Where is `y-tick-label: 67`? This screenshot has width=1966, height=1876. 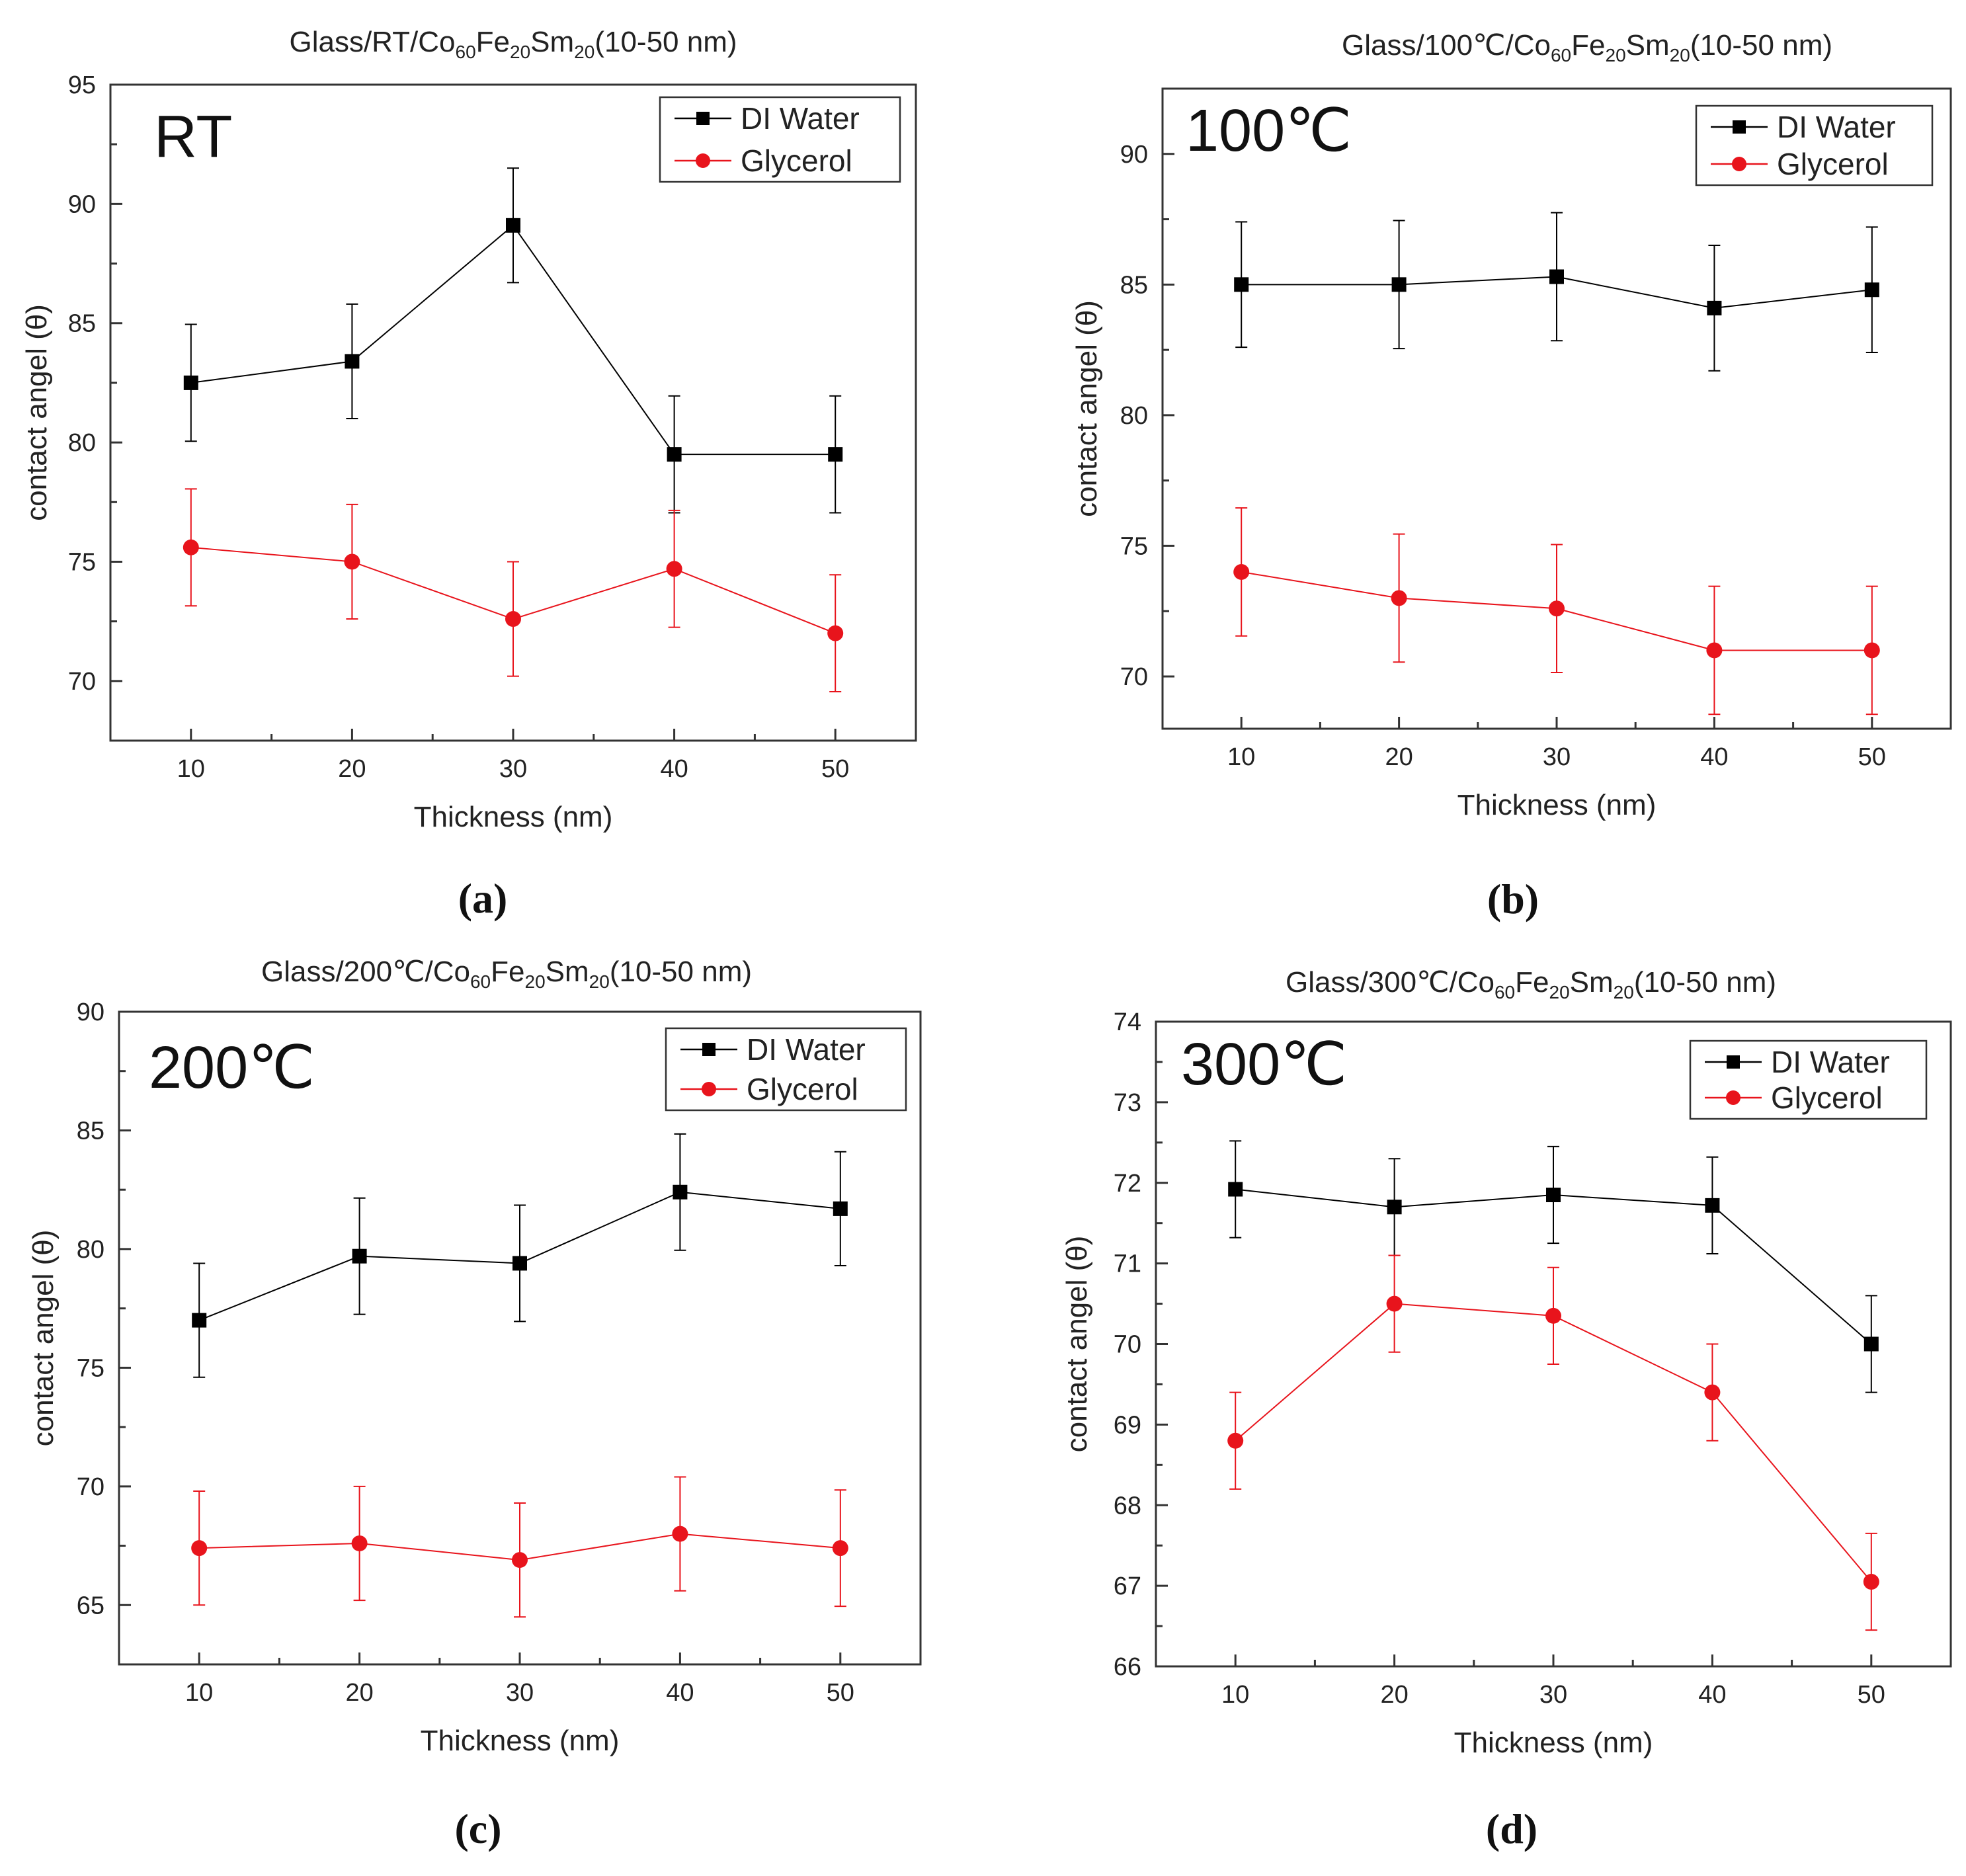 y-tick-label: 67 is located at coordinates (1127, 1586).